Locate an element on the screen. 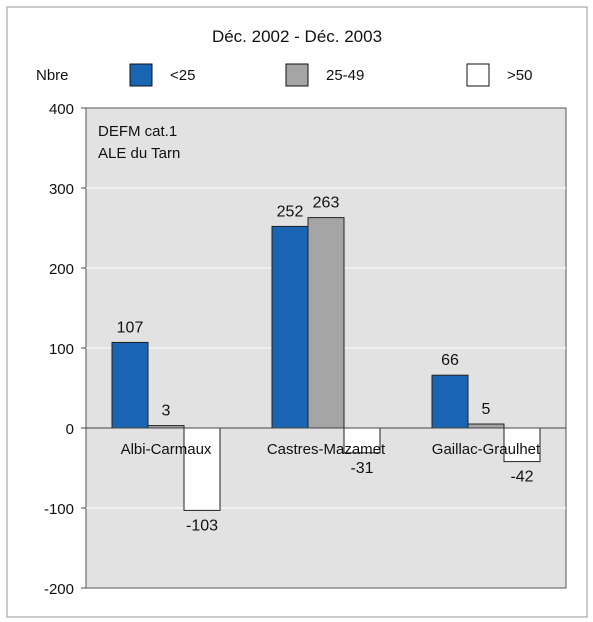  data-label: 5 is located at coordinates (486, 409).